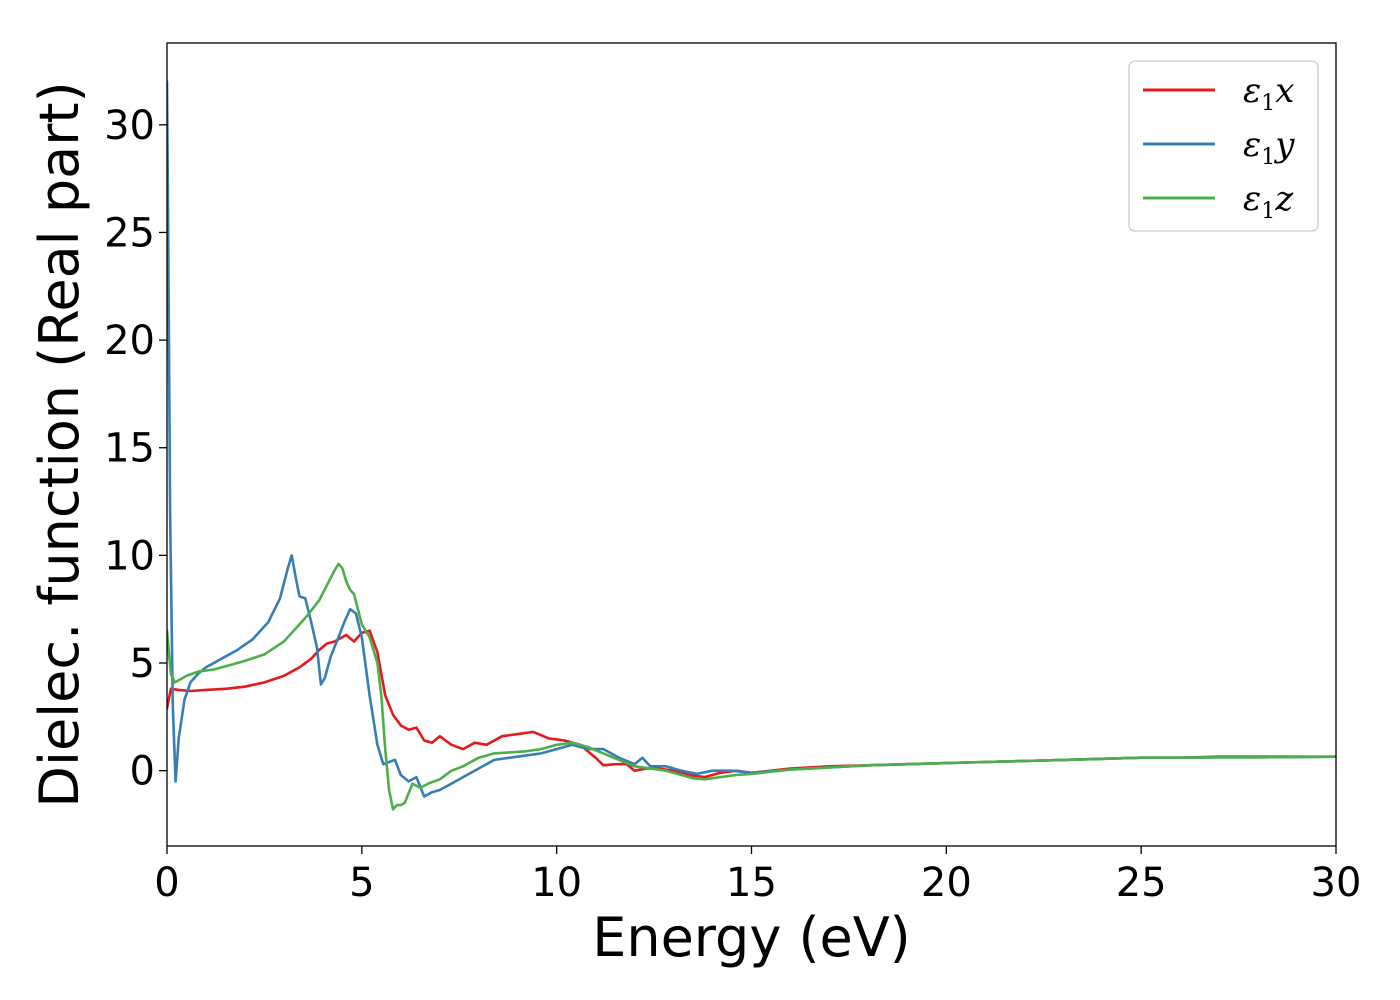 Image resolution: width=1400 pixels, height=1000 pixels. I want to click on x-tick-label: 10, so click(556, 883).